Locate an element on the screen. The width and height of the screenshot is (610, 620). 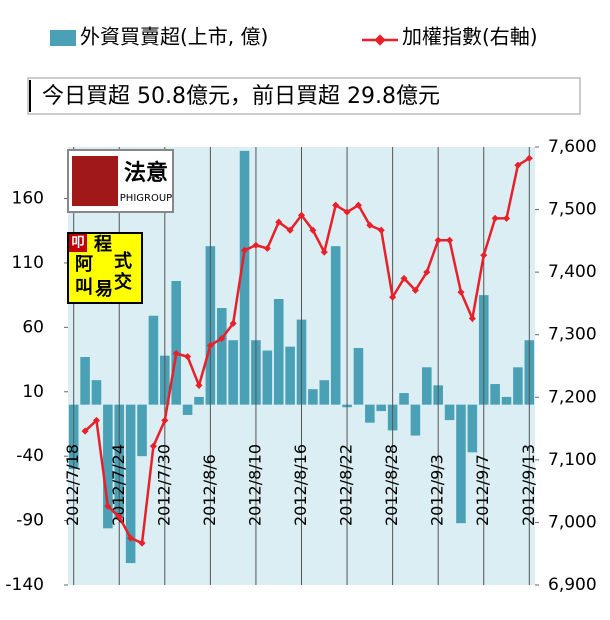
x-tick-label: 2012/8/6 is located at coordinates (209, 490).